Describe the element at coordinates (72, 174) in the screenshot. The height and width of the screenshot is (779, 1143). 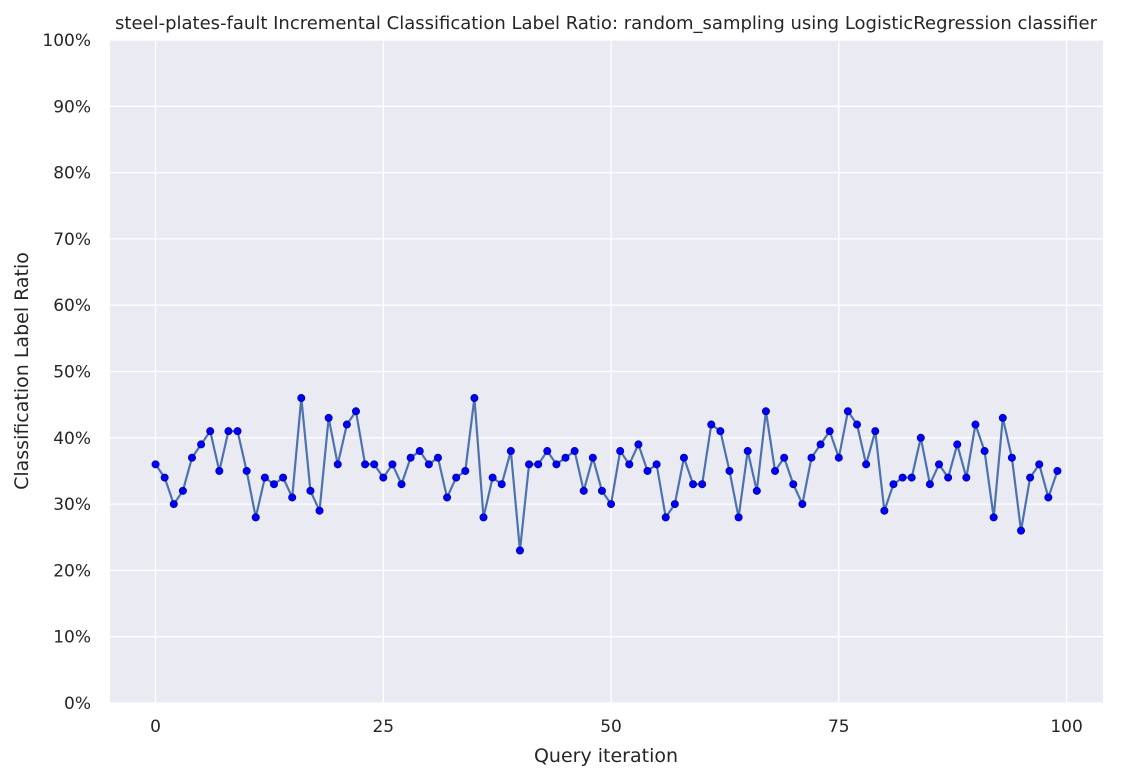
I see `y-tick-label: 80%` at that location.